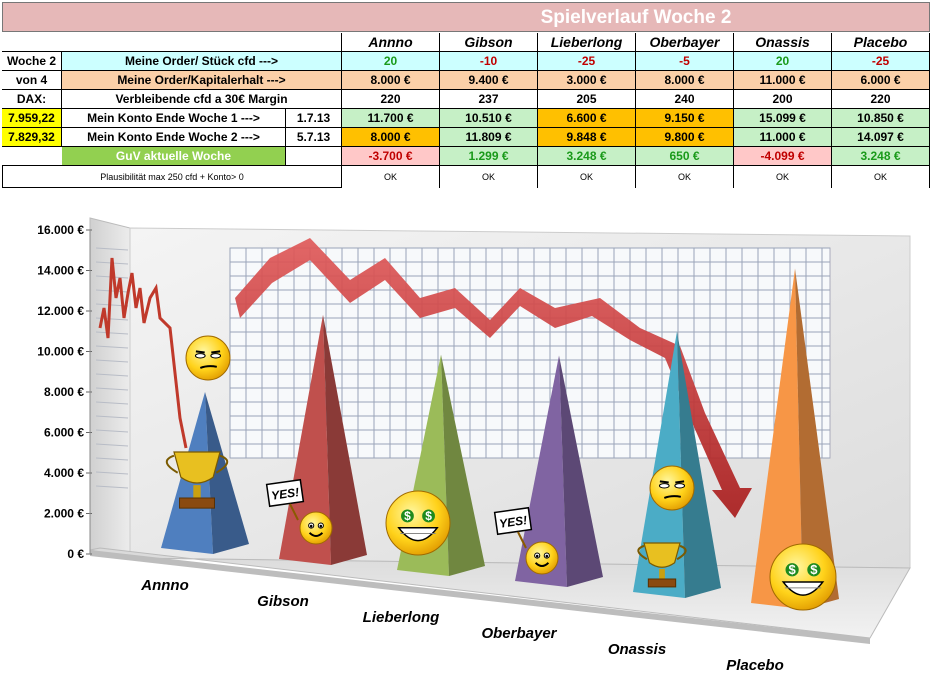 The width and height of the screenshot is (932, 680). Describe the element at coordinates (783, 99) in the screenshot. I see `cfd-cell: 200` at that location.